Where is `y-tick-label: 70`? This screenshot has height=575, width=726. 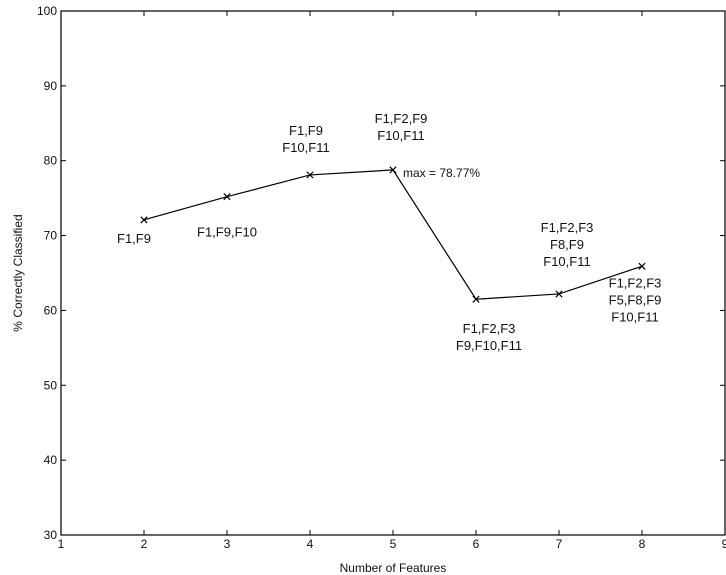
y-tick-label: 70 is located at coordinates (51, 236).